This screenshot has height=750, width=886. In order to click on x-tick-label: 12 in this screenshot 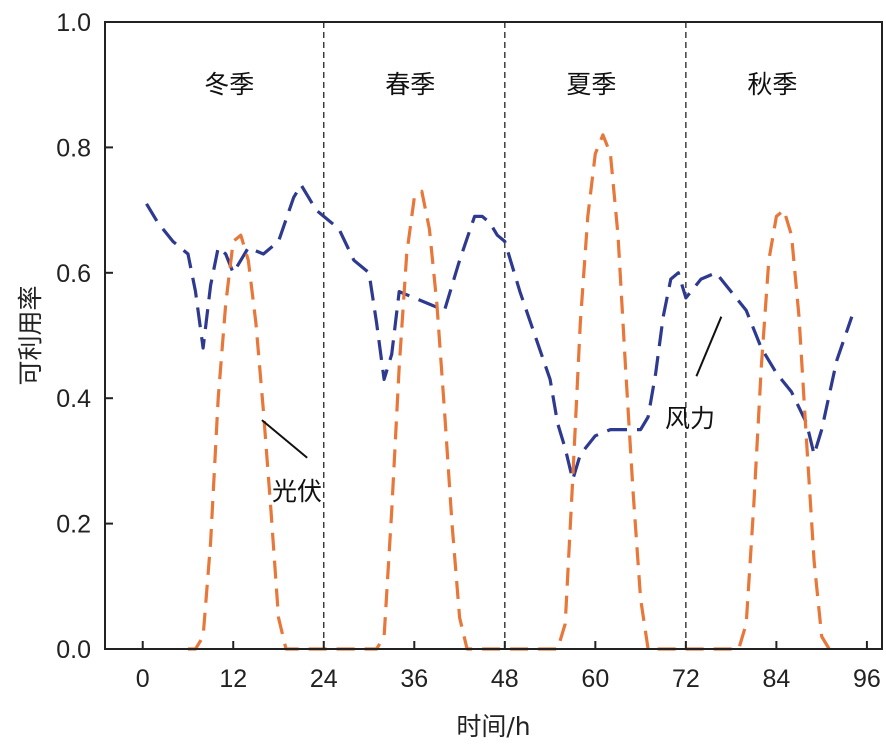, I will do `click(233, 679)`.